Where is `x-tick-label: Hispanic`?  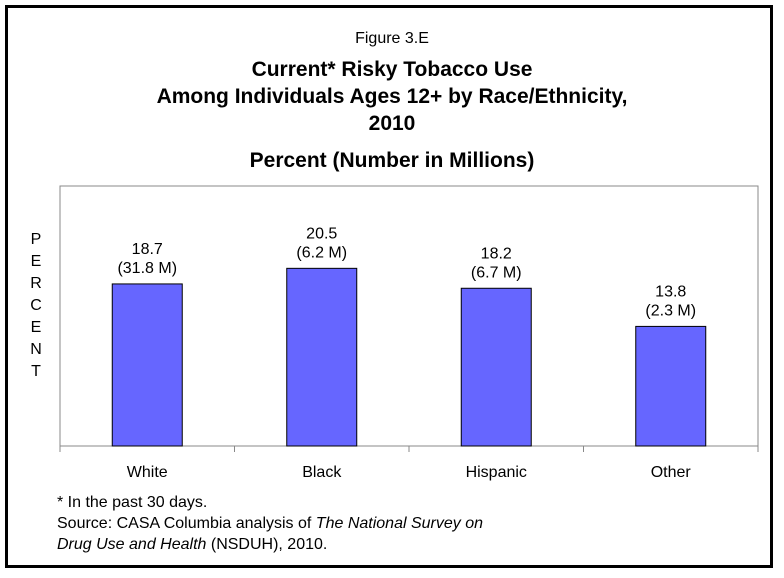
x-tick-label: Hispanic is located at coordinates (496, 472).